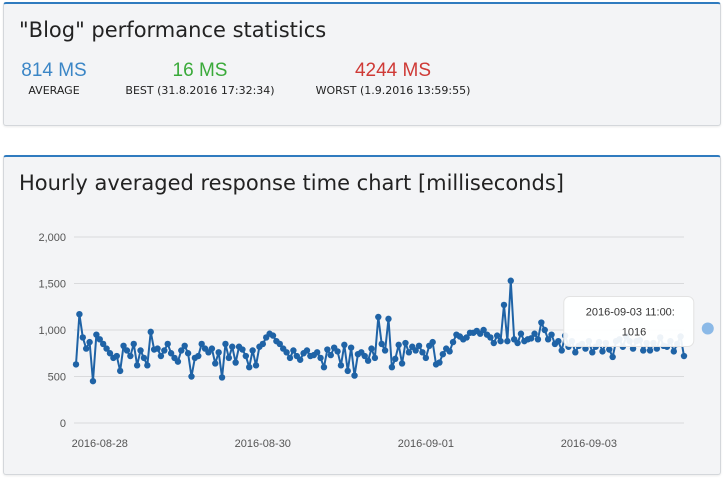 The width and height of the screenshot is (726, 479). Describe the element at coordinates (52, 238) in the screenshot. I see `y-tick-label: 2,000` at that location.